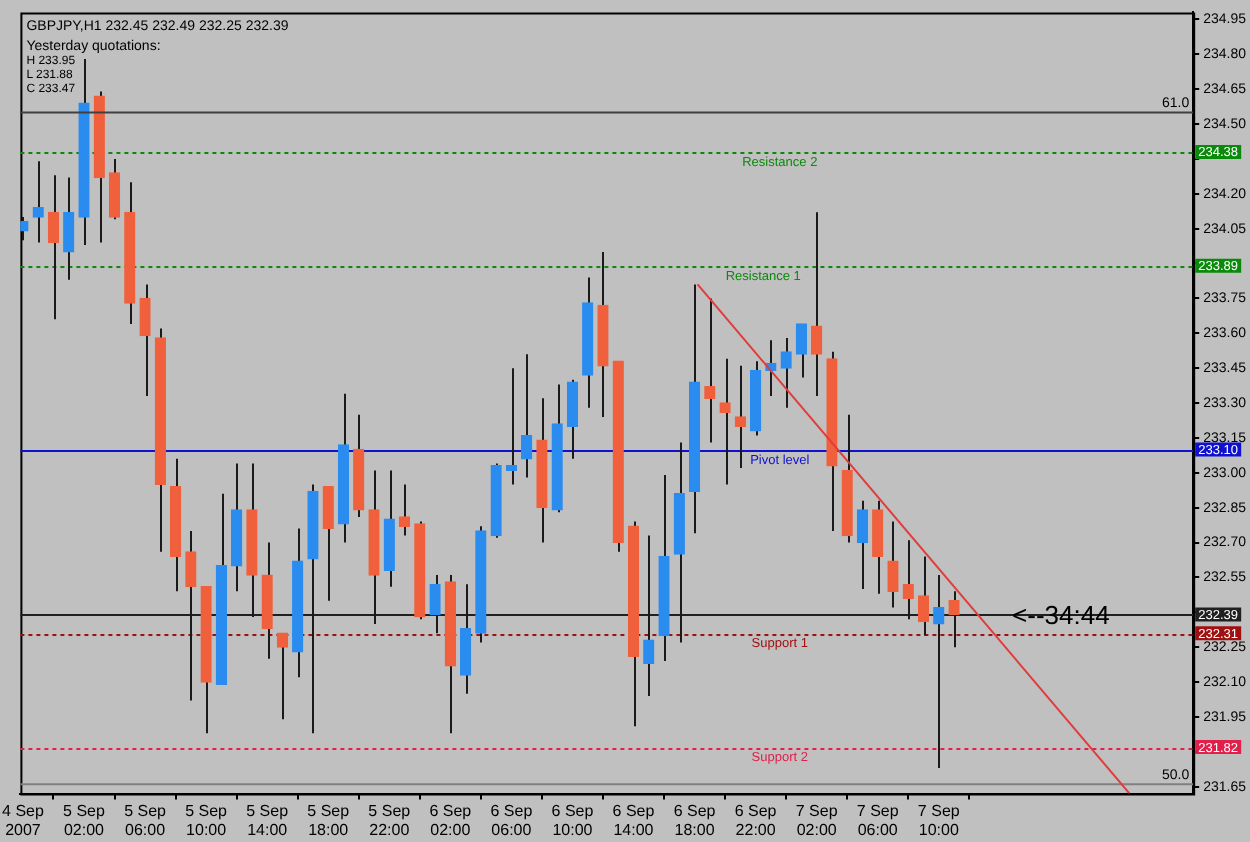 This screenshot has height=842, width=1250. Describe the element at coordinates (573, 820) in the screenshot. I see `x-tick-label: 6 Sep 10:00` at that location.